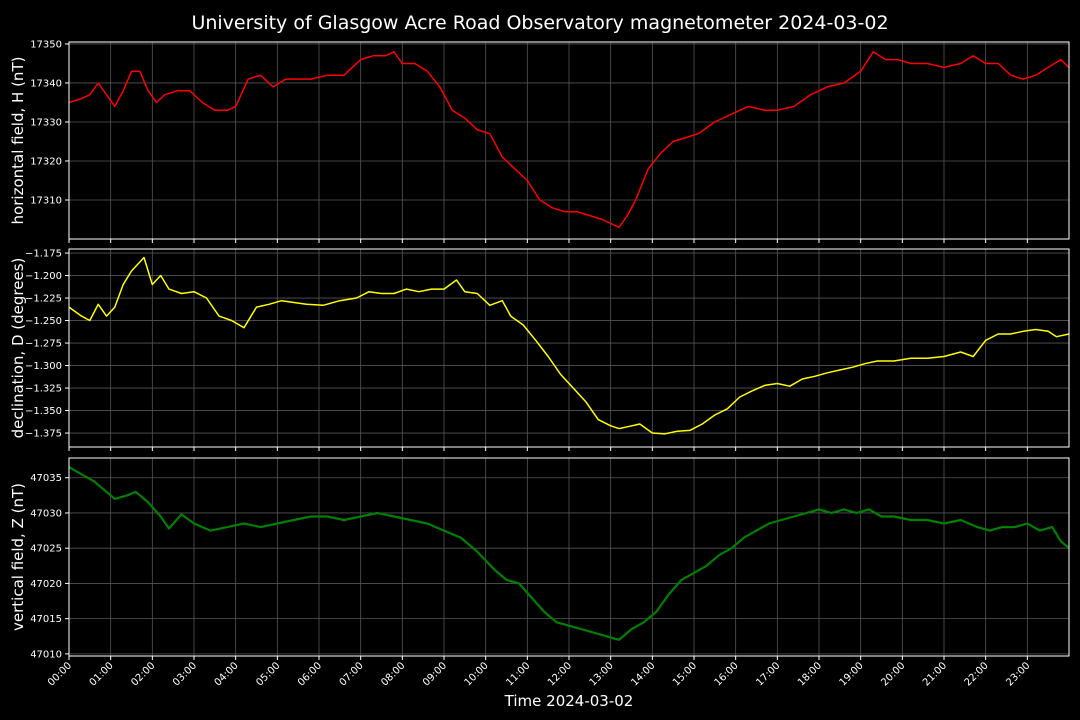 This screenshot has height=720, width=1080. I want to click on y-tick-label: 47020, so click(46, 584).